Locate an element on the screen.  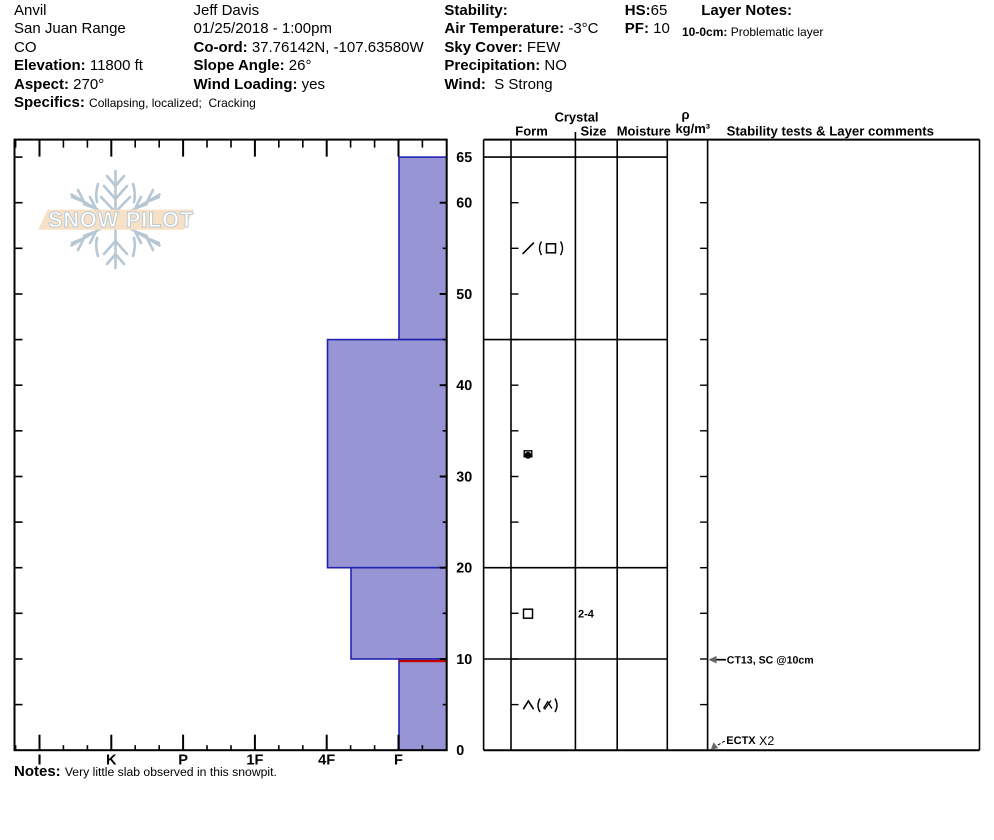
svg-text: kg/m³ is located at coordinates (692, 128).